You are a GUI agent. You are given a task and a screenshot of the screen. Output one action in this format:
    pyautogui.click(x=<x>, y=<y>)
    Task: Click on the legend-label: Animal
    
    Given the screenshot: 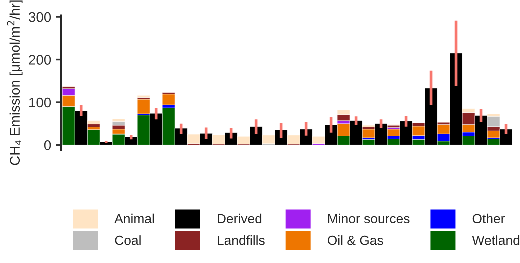 What is the action you would take?
    pyautogui.click(x=134, y=219)
    